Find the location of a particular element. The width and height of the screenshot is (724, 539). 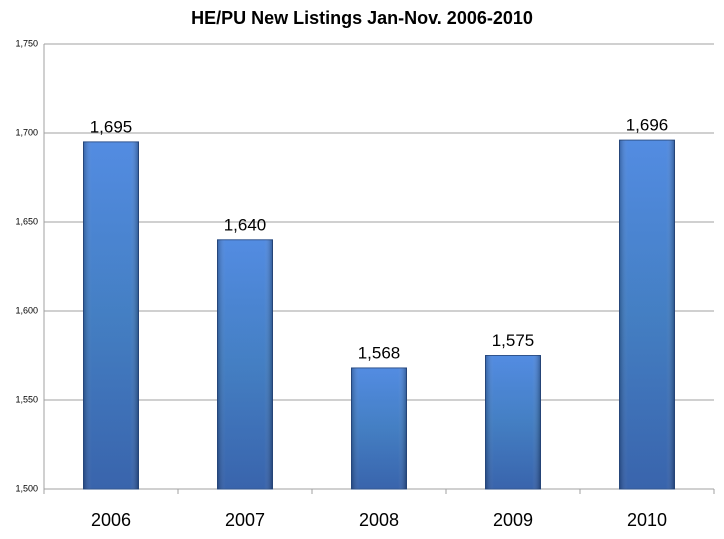

y-tick-label: 1,700 is located at coordinates (26, 132).